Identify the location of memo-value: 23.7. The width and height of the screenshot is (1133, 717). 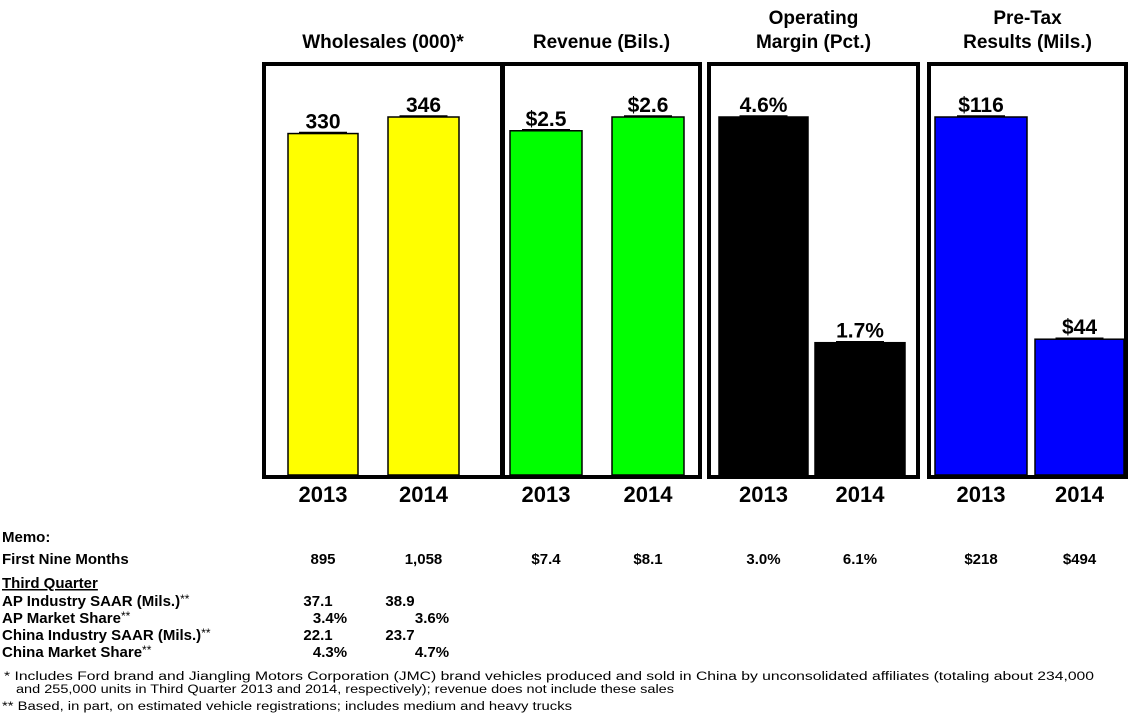
(399, 635).